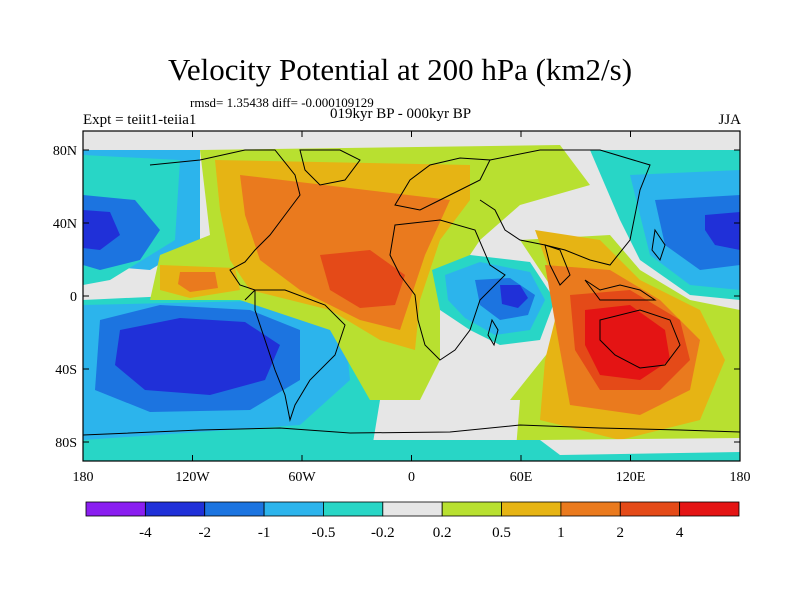 The height and width of the screenshot is (600, 800). What do you see at coordinates (640, 339) in the screenshot?
I see `australia-coast` at bounding box center [640, 339].